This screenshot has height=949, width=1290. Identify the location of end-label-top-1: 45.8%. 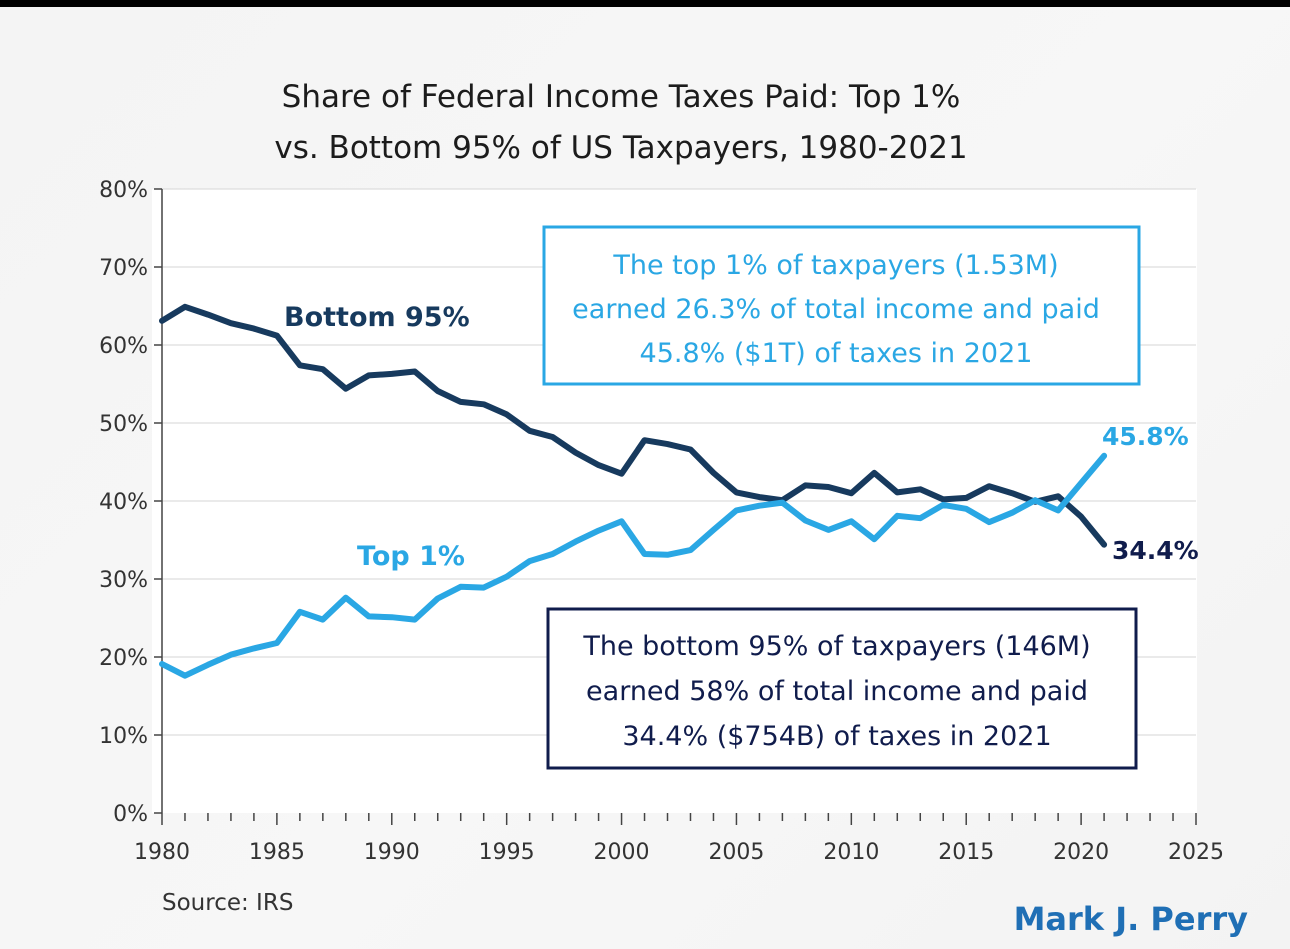
(1145, 436).